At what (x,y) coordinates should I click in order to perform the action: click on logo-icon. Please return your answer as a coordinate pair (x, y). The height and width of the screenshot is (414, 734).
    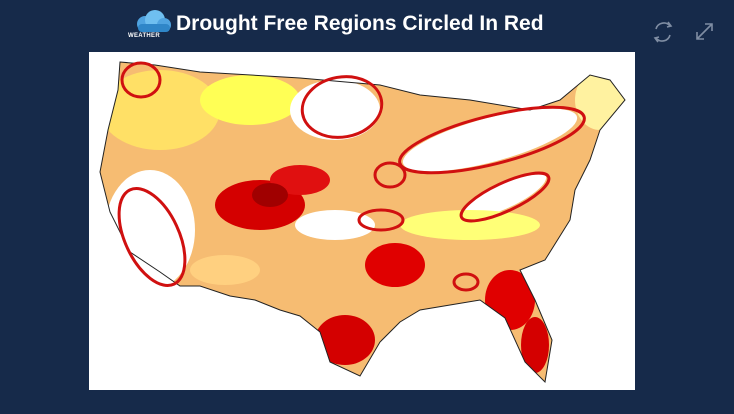
    Looking at the image, I should click on (154, 21).